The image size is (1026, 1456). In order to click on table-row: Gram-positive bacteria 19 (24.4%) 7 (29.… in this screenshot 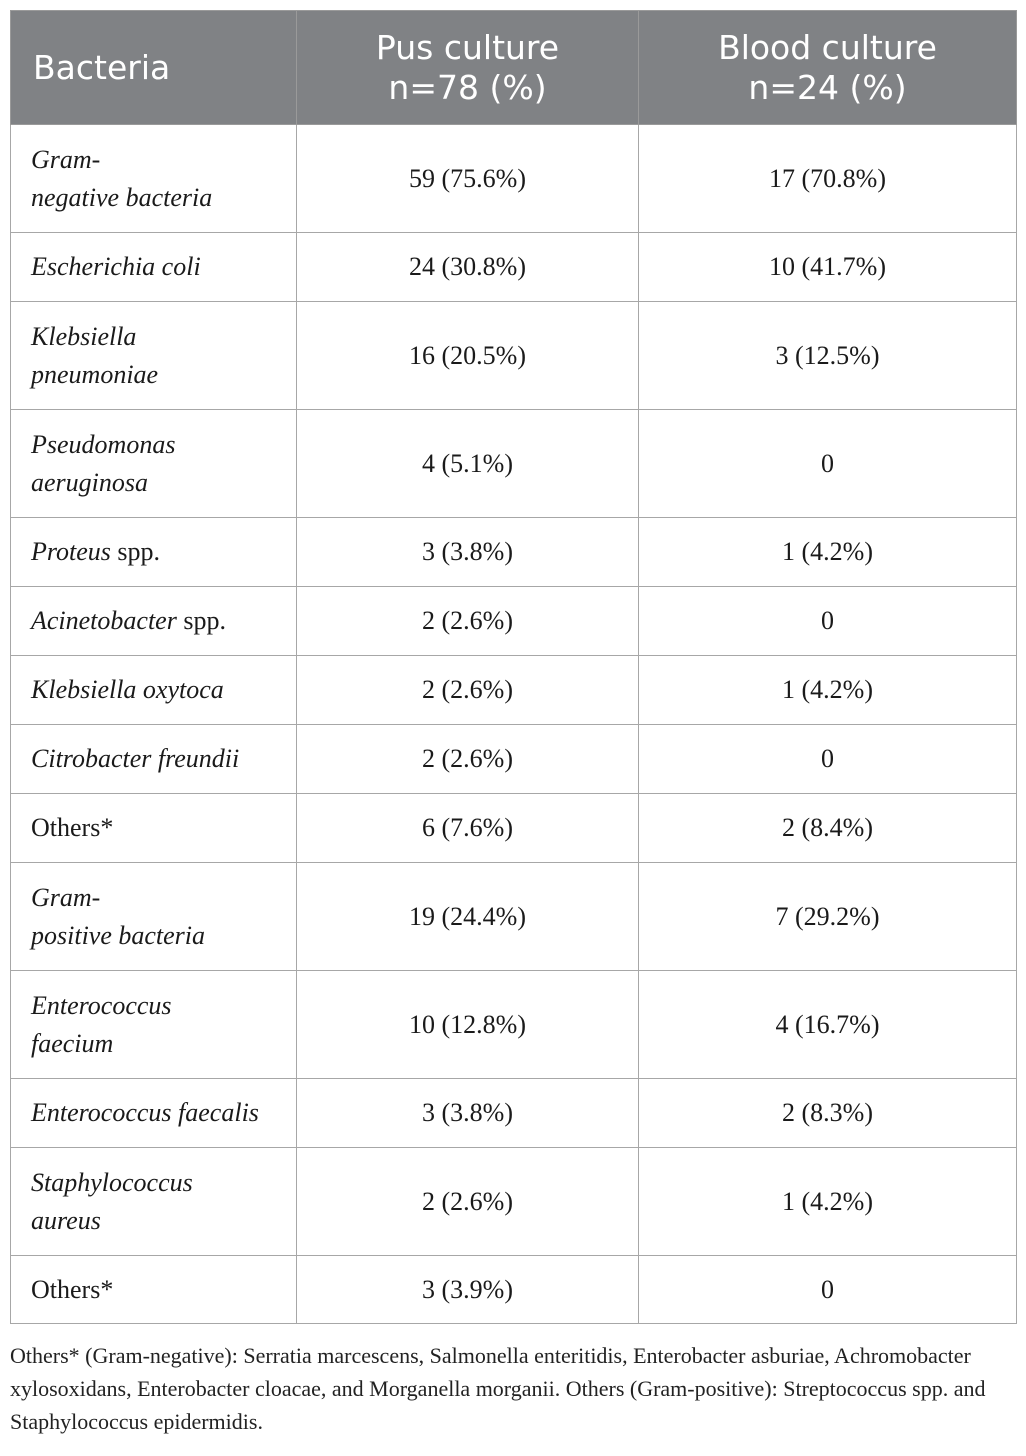, I will do `click(513, 916)`.